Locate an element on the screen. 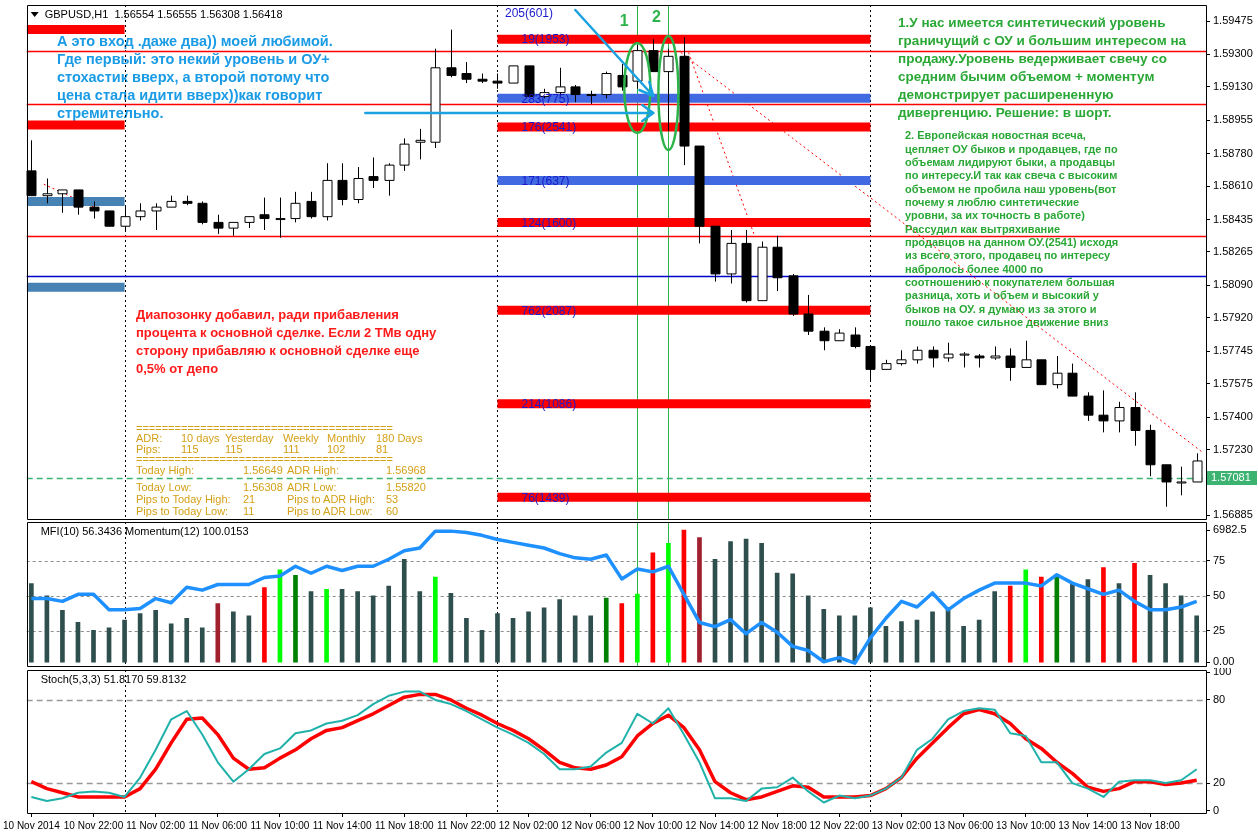 This screenshot has width=1258, height=835. annotation: 2 is located at coordinates (656, 17).